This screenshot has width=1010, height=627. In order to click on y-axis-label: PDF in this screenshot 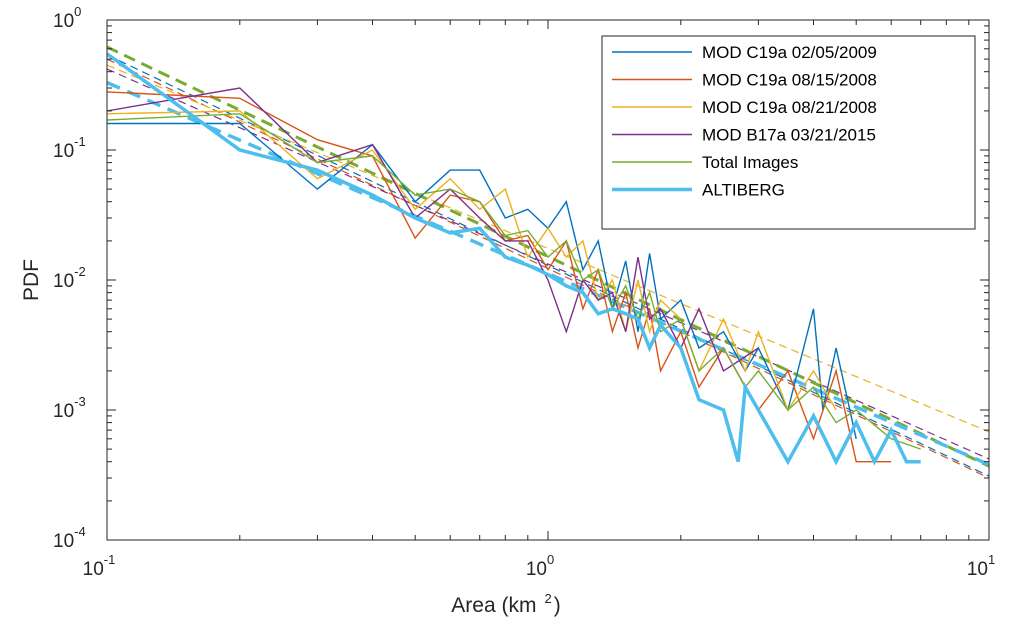, I will do `click(31, 280)`.